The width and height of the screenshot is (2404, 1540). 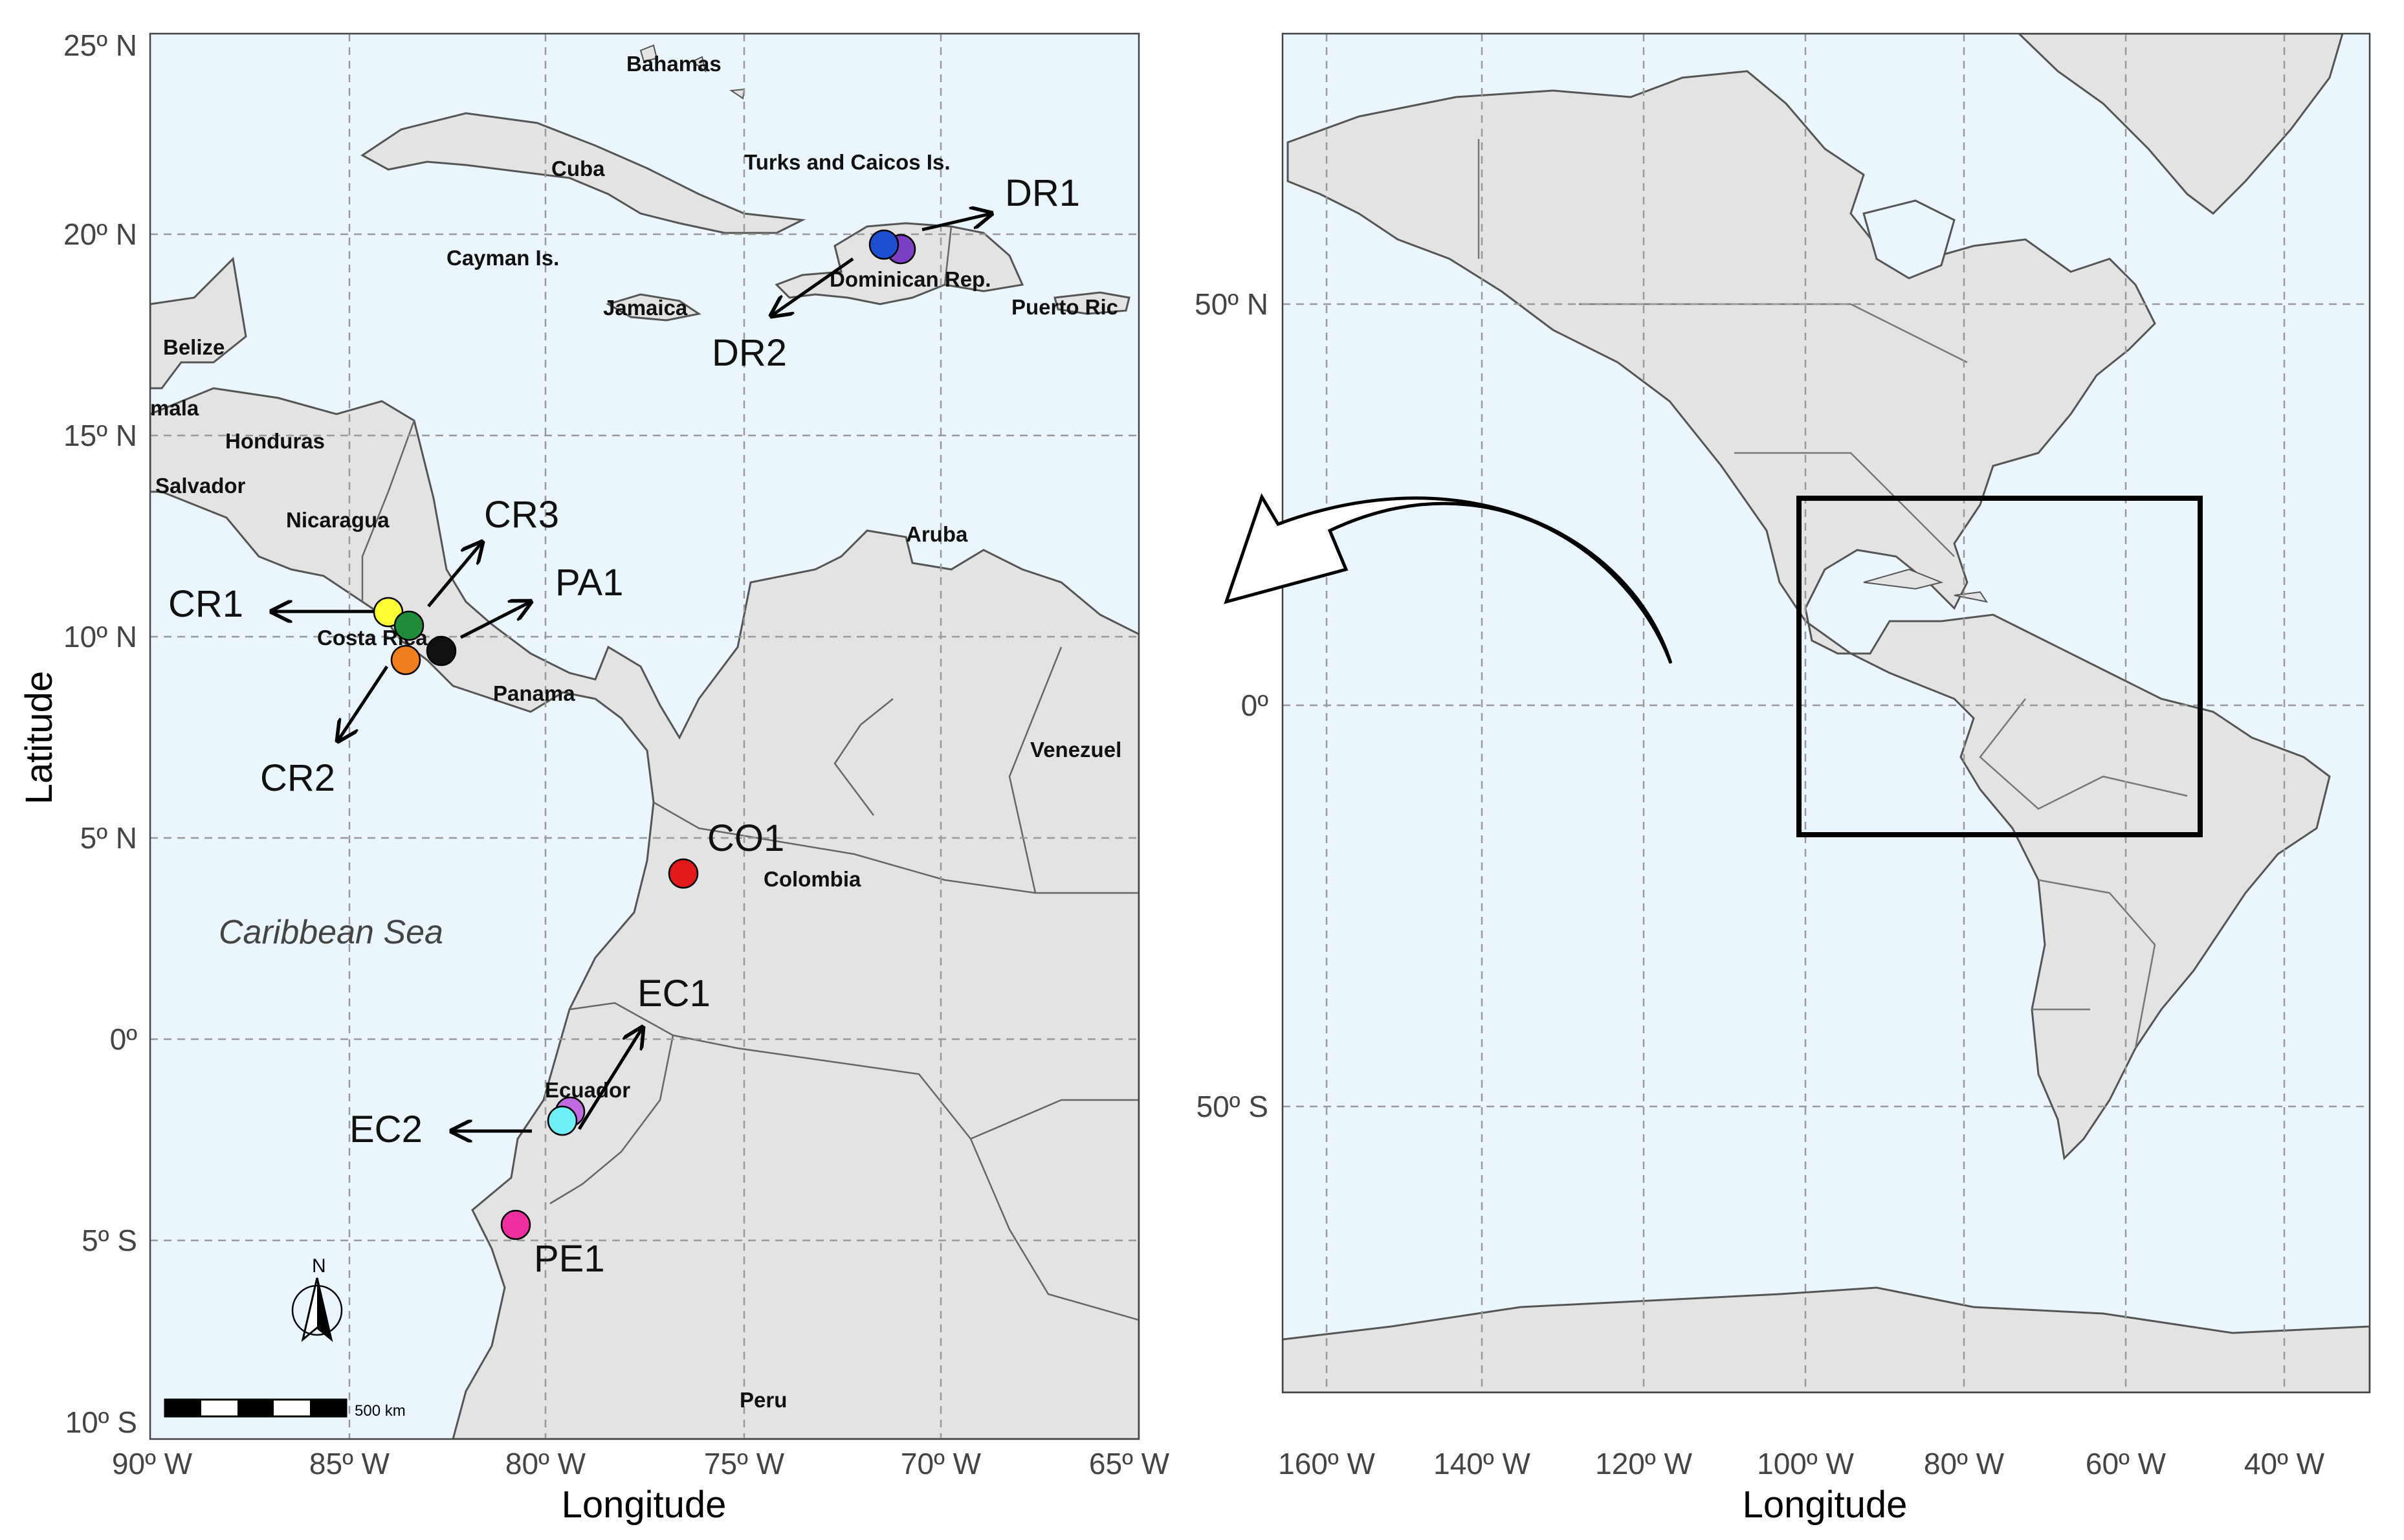 What do you see at coordinates (1075, 750) in the screenshot?
I see `label-venezuela: Venezuel` at bounding box center [1075, 750].